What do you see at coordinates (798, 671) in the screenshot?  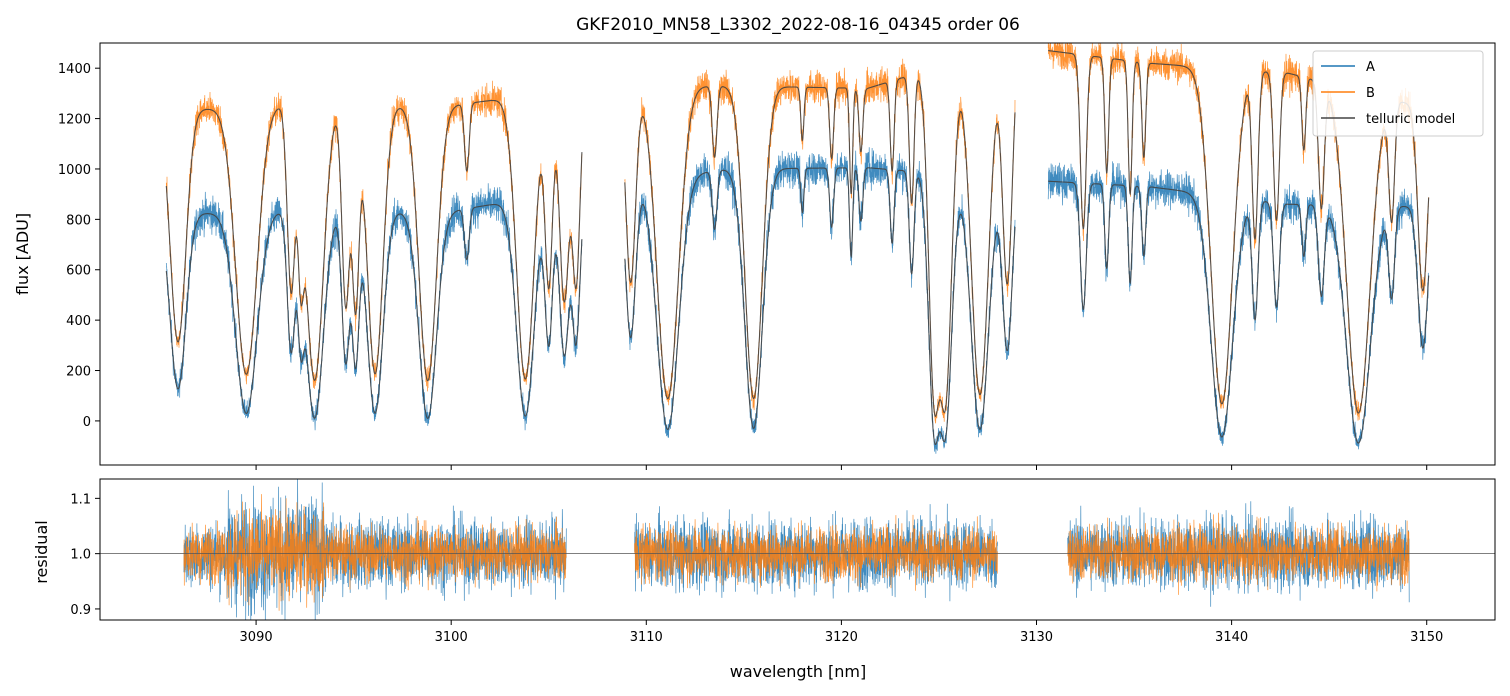 I see `x-axis-label: wavelength [nm]` at bounding box center [798, 671].